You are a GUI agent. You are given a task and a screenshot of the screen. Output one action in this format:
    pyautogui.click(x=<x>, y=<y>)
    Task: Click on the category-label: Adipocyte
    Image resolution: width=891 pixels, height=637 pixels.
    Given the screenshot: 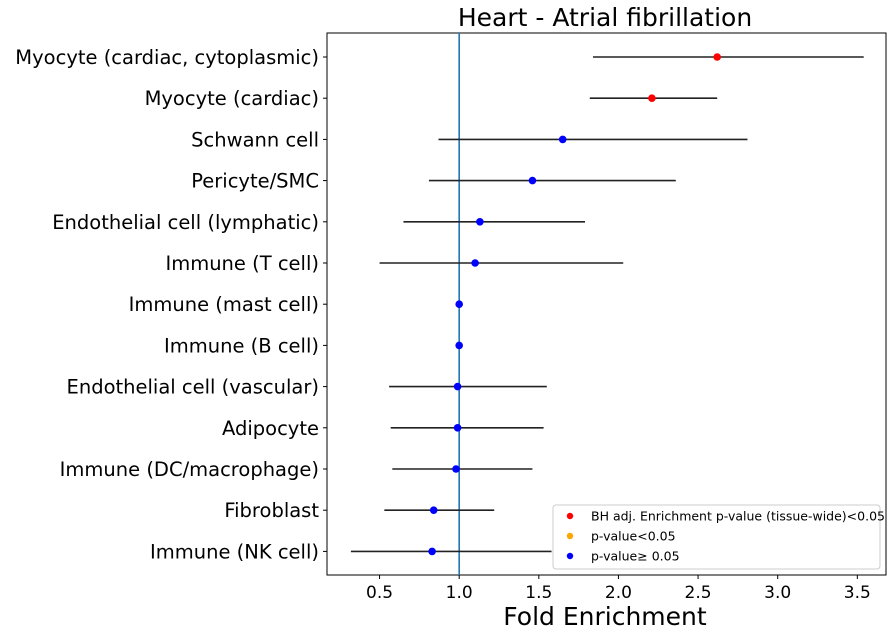 What is the action you would take?
    pyautogui.click(x=270, y=428)
    